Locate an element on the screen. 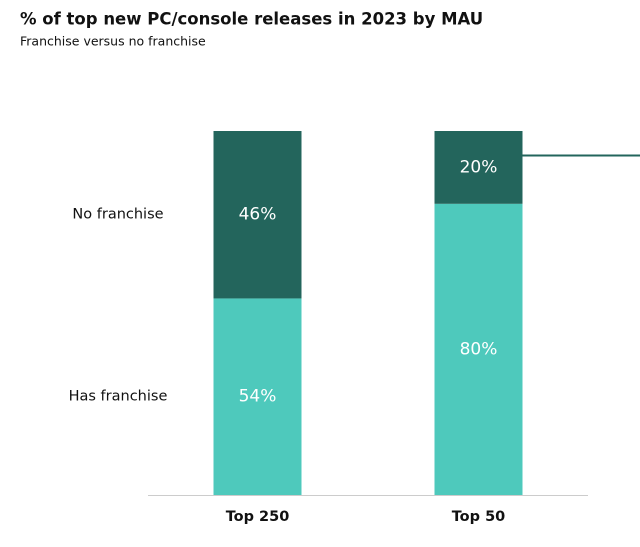  value-label: 20% is located at coordinates (479, 167).